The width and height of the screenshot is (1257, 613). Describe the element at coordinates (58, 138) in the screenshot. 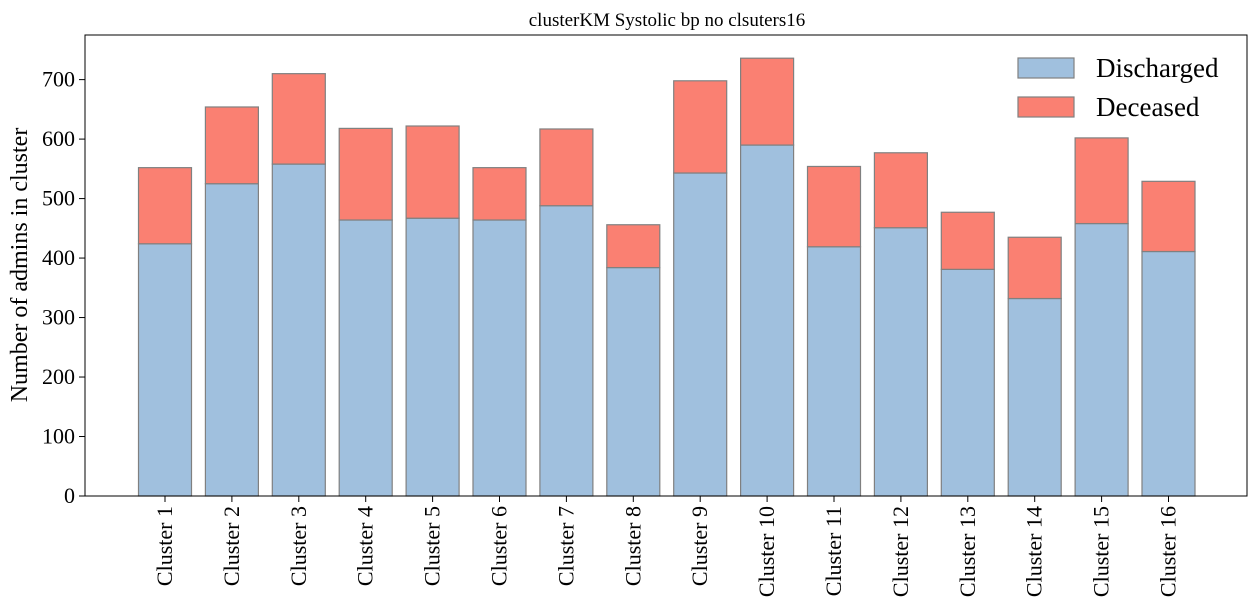

I see `y-tick-label: 600` at that location.